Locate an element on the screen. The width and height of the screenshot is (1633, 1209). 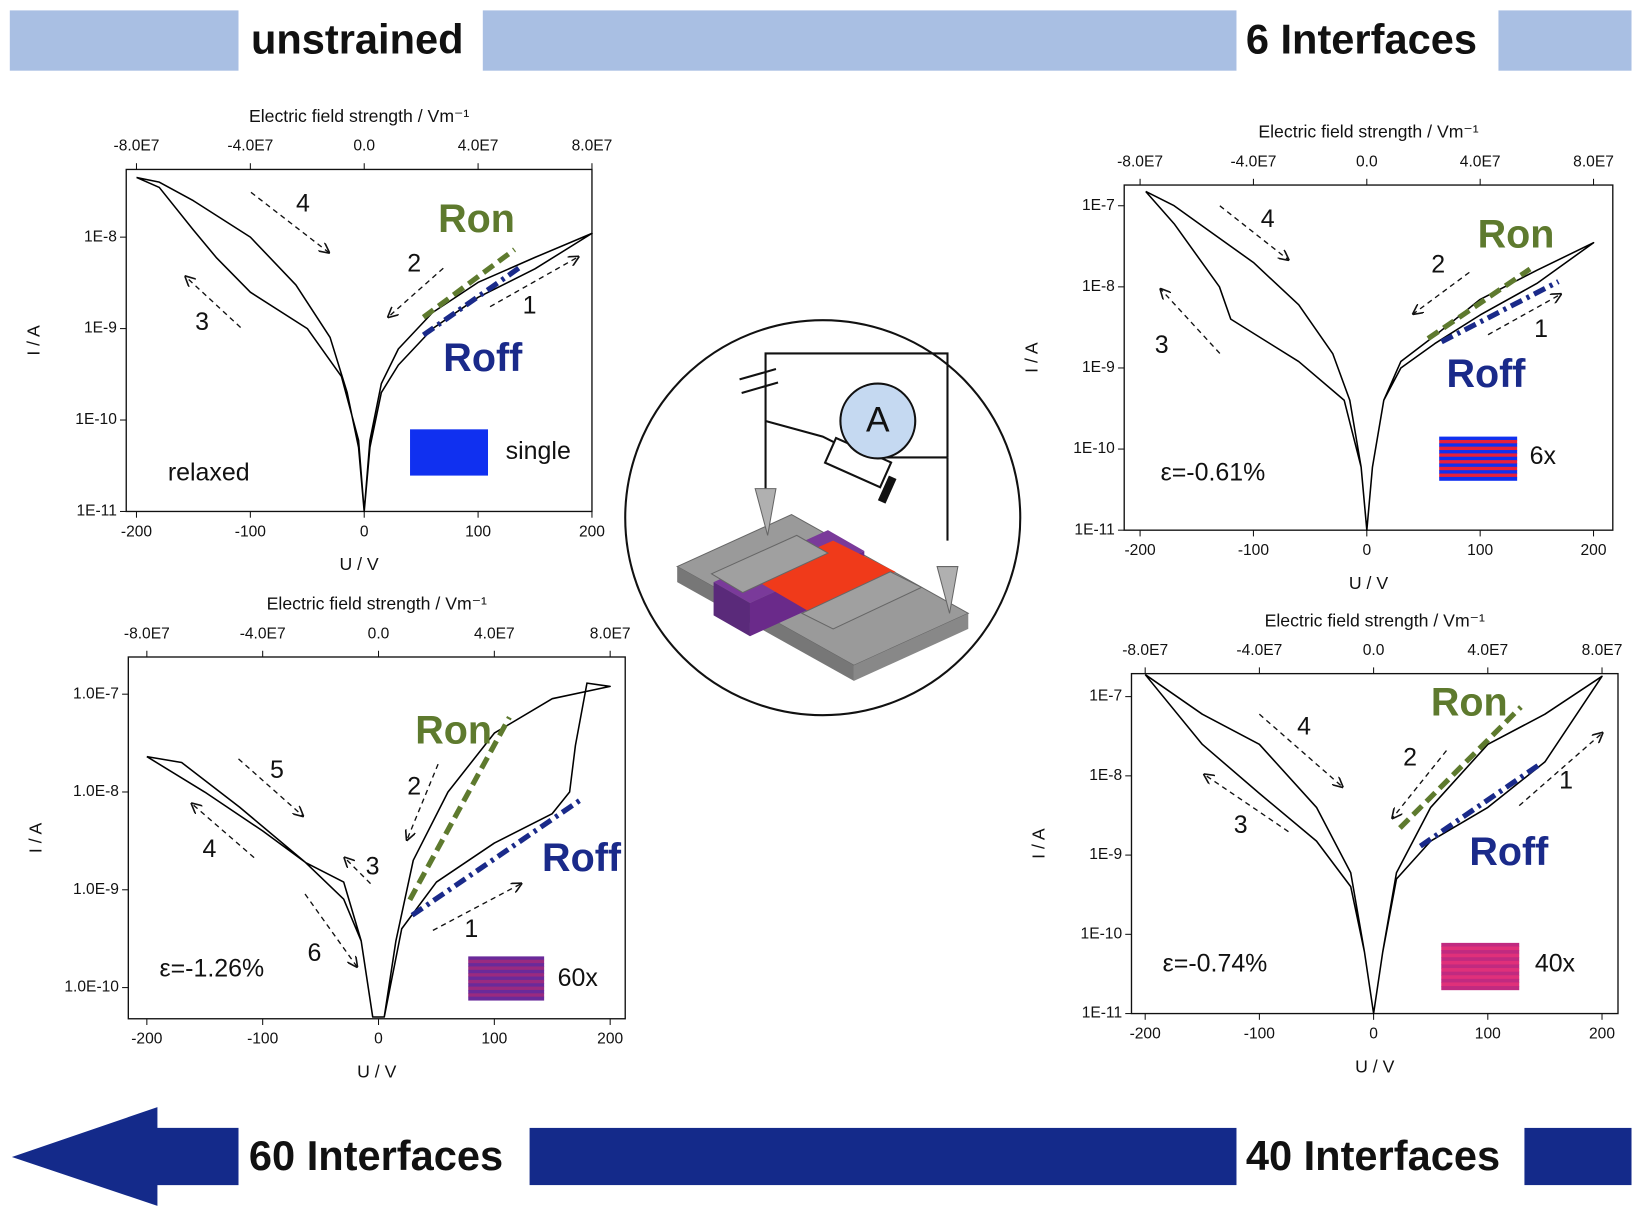
strain-label: ε=-0.74% is located at coordinates (1215, 963).